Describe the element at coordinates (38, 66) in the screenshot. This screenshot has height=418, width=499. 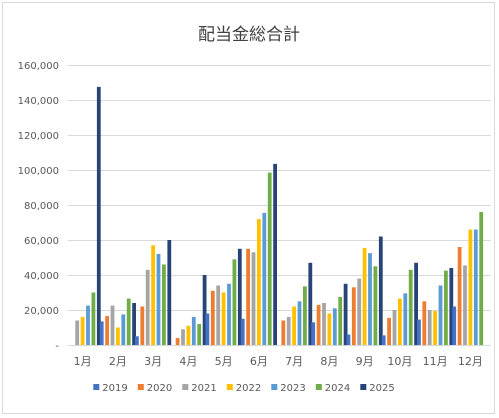
I see `y-tick-label: 160,000` at that location.